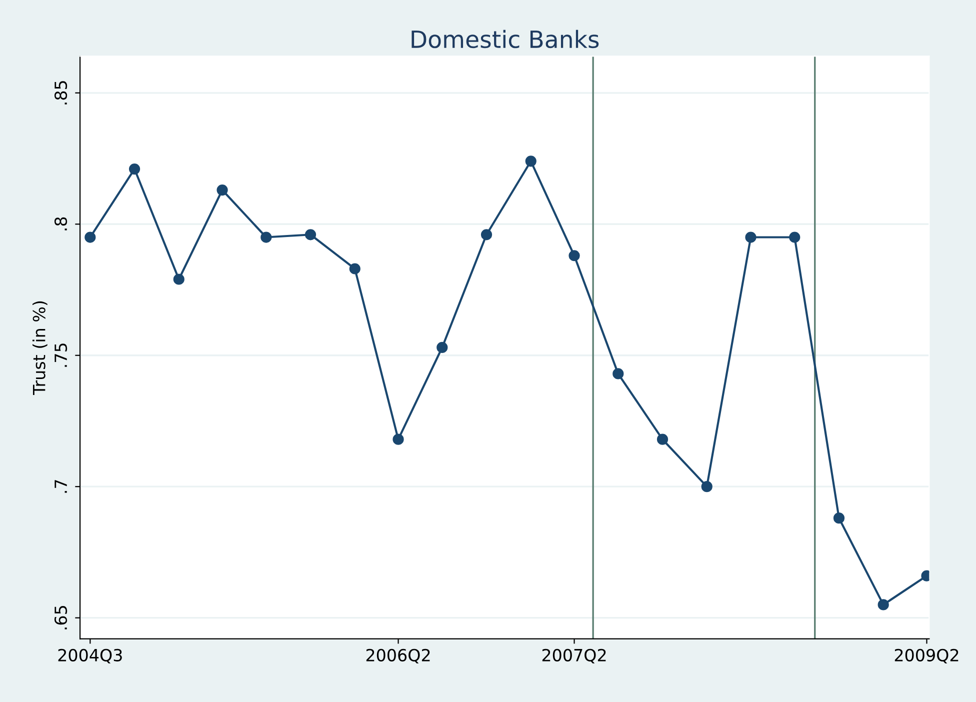 This screenshot has width=976, height=702. I want to click on x-tick-label: 2006Q2, so click(398, 656).